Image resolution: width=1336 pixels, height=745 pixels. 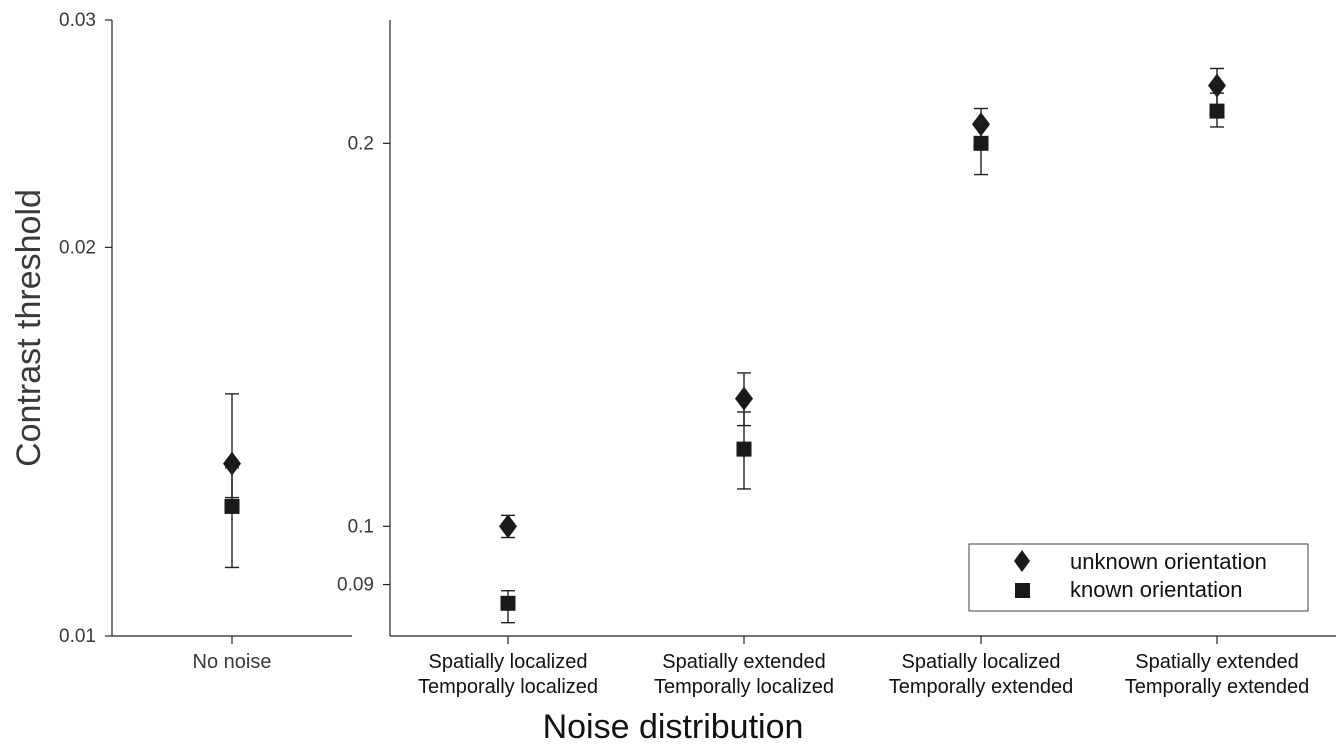 What do you see at coordinates (1022, 561) in the screenshot?
I see `legend-diamond-marker` at bounding box center [1022, 561].